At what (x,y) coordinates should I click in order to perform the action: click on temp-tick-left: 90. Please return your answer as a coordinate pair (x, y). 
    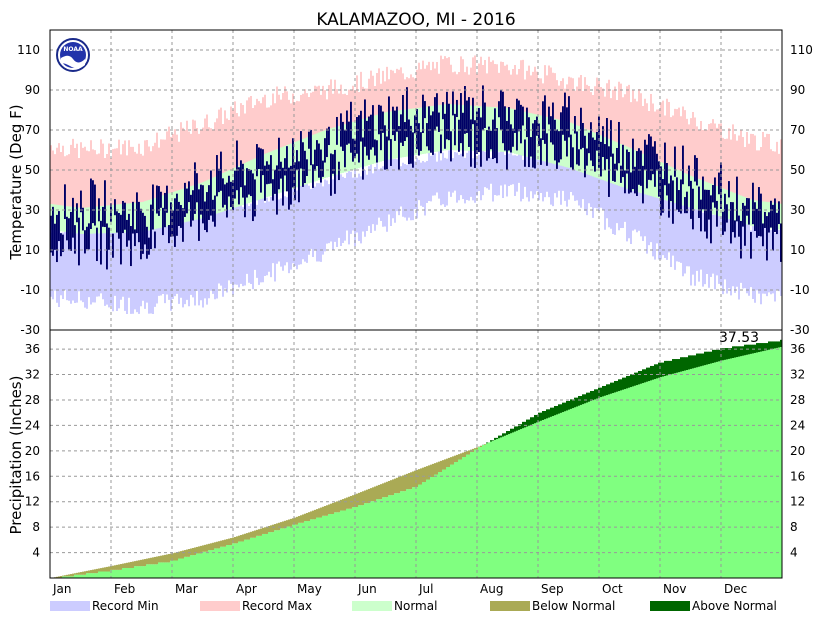
    Looking at the image, I should click on (32, 90).